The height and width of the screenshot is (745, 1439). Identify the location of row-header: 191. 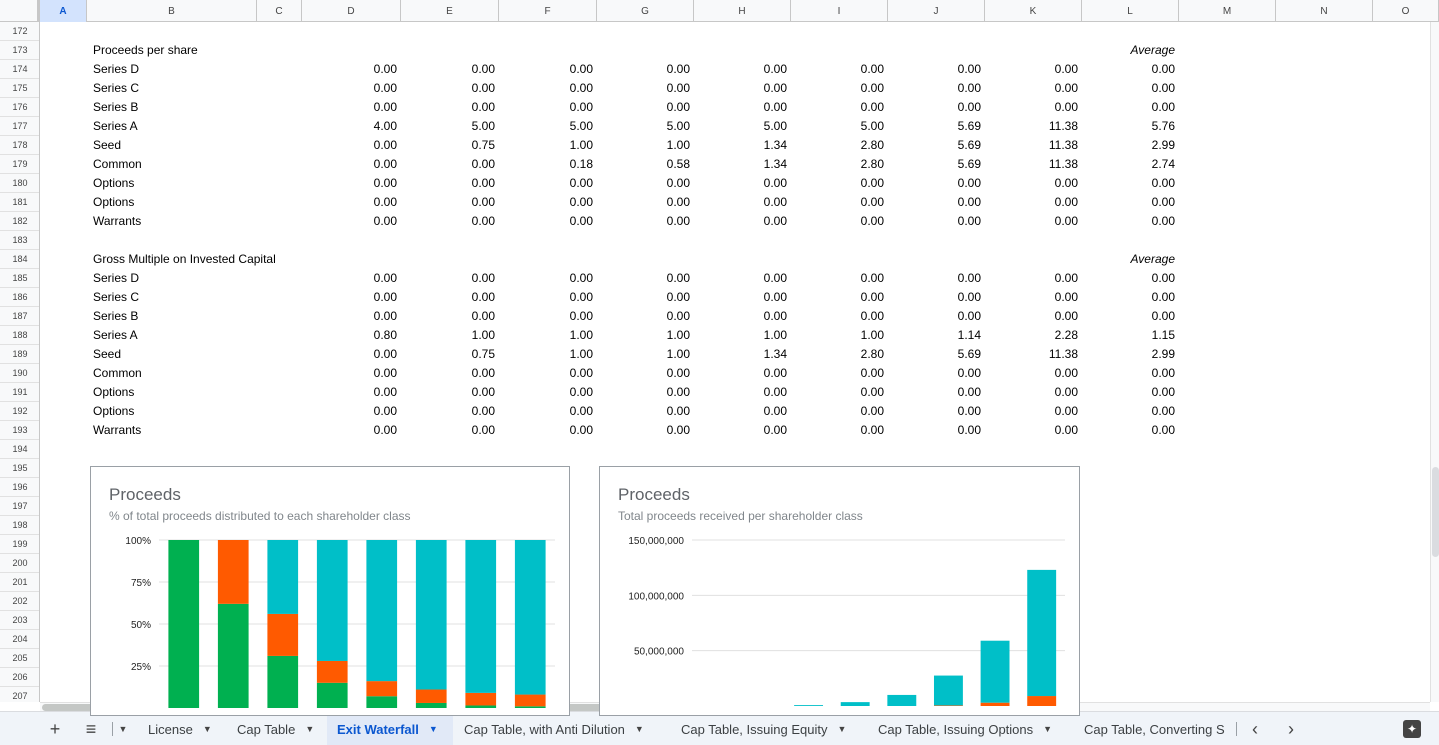
(19, 392).